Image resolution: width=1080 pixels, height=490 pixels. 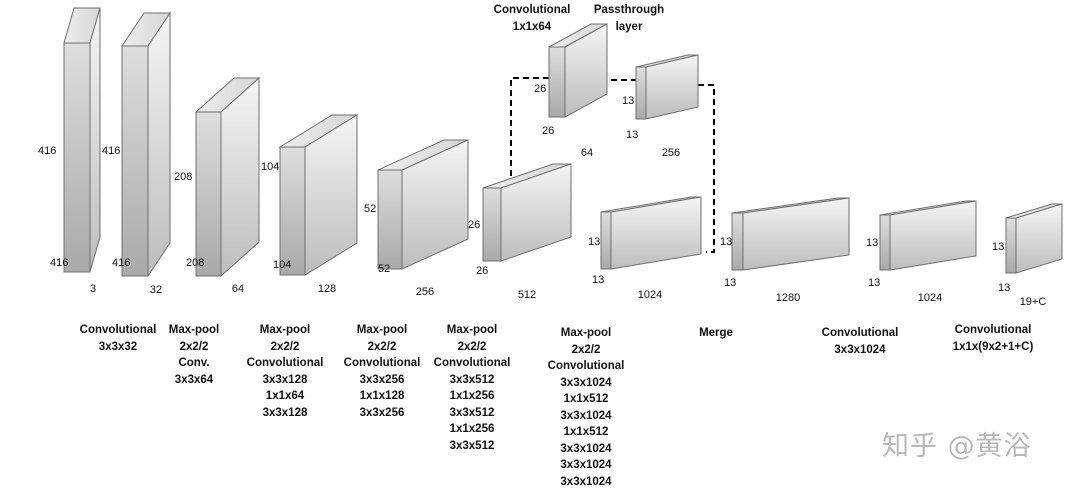 What do you see at coordinates (282, 265) in the screenshot?
I see `block-pool2-width-label: 104` at bounding box center [282, 265].